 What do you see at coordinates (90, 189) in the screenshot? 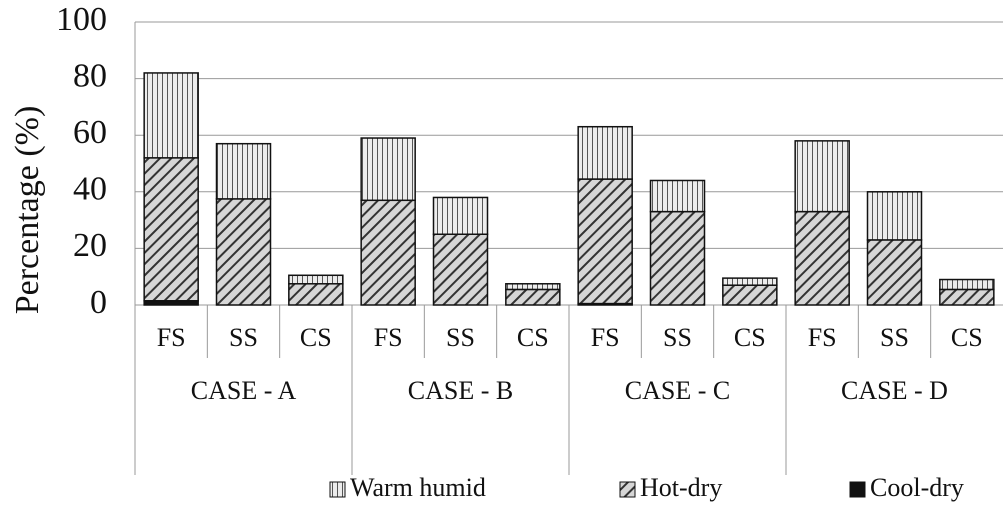
I see `y-tick-label: 40` at bounding box center [90, 189].